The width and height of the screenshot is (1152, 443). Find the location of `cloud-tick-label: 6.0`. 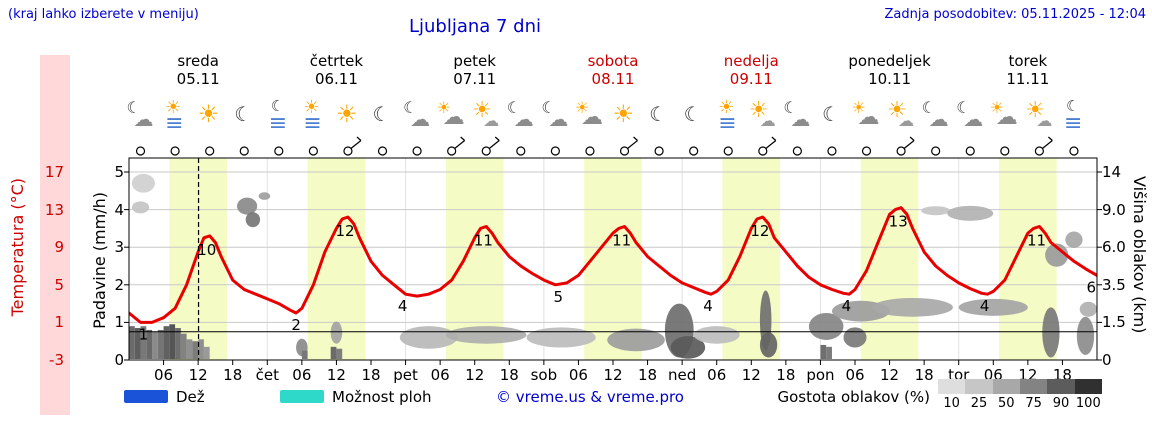

cloud-tick-label: 6.0 is located at coordinates (1114, 247).